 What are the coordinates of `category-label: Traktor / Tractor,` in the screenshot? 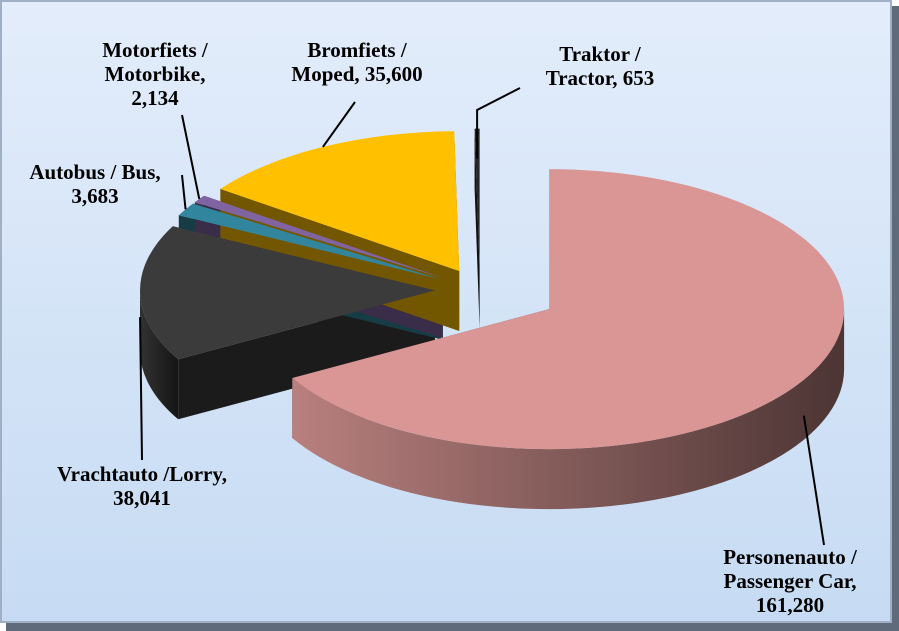 It's located at (593, 66).